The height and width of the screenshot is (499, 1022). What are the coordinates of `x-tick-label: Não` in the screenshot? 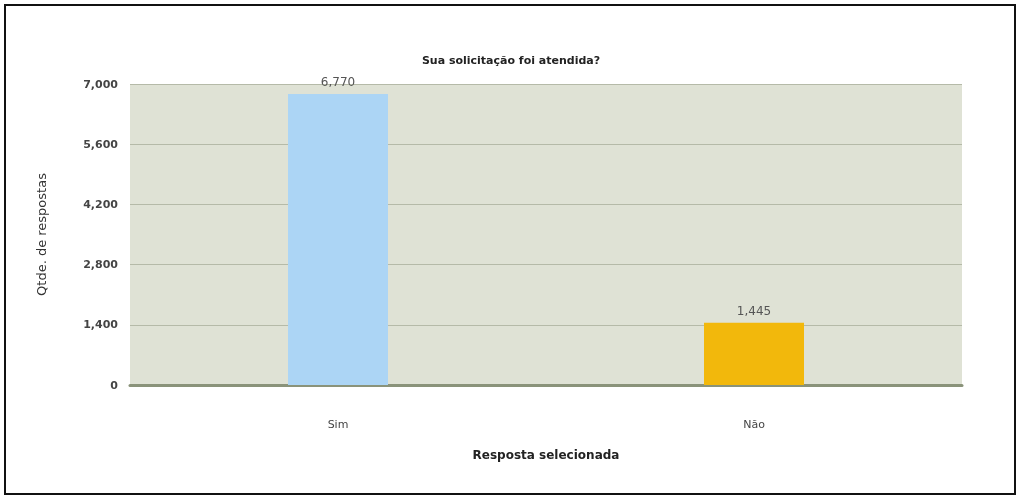 It's located at (754, 424).